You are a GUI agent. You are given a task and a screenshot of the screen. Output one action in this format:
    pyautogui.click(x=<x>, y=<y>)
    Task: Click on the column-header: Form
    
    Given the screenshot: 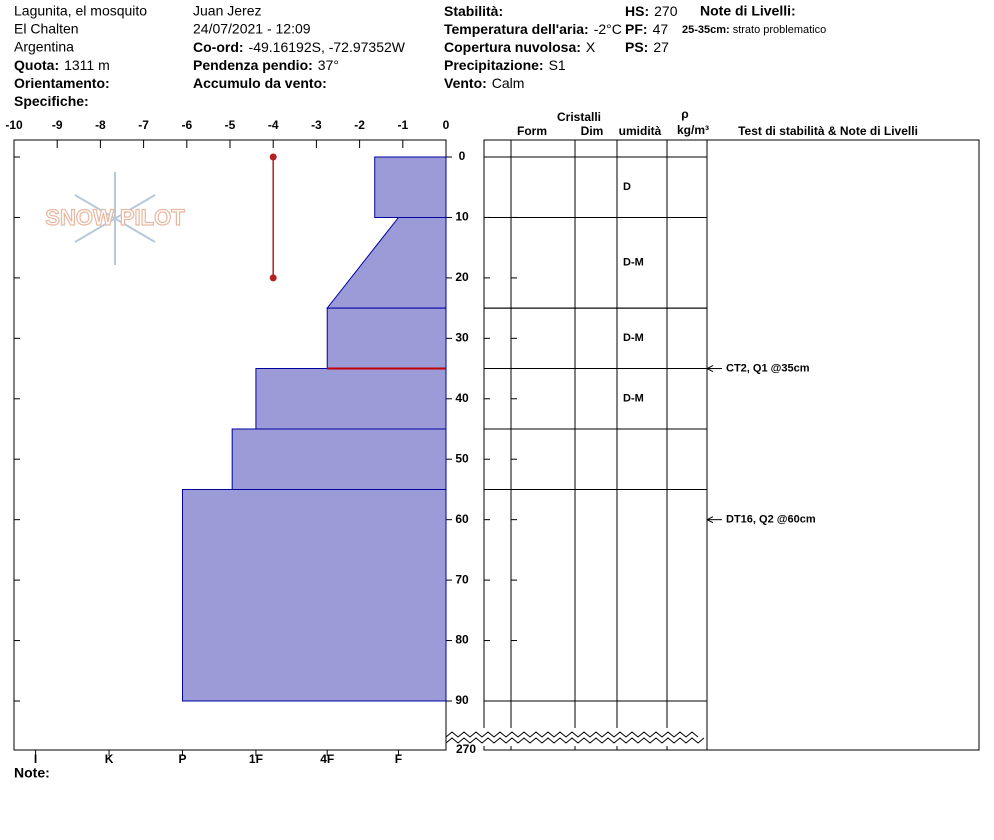 What is the action you would take?
    pyautogui.click(x=532, y=131)
    